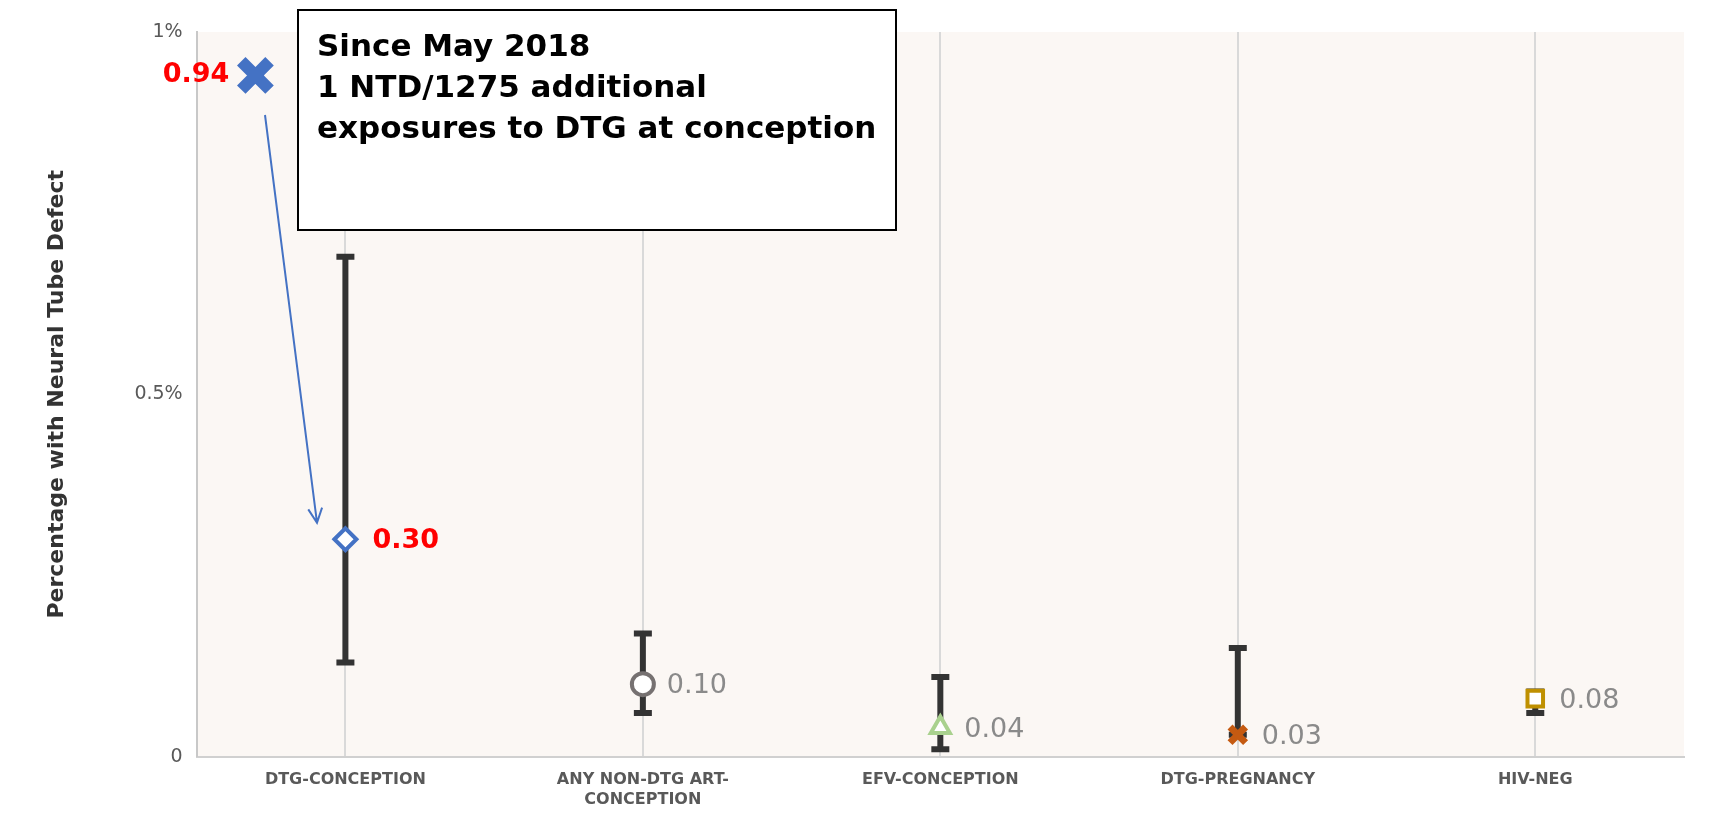 Image resolution: width=1716 pixels, height=833 pixels. What do you see at coordinates (176, 754) in the screenshot?
I see `y-tick-label: 0` at bounding box center [176, 754].